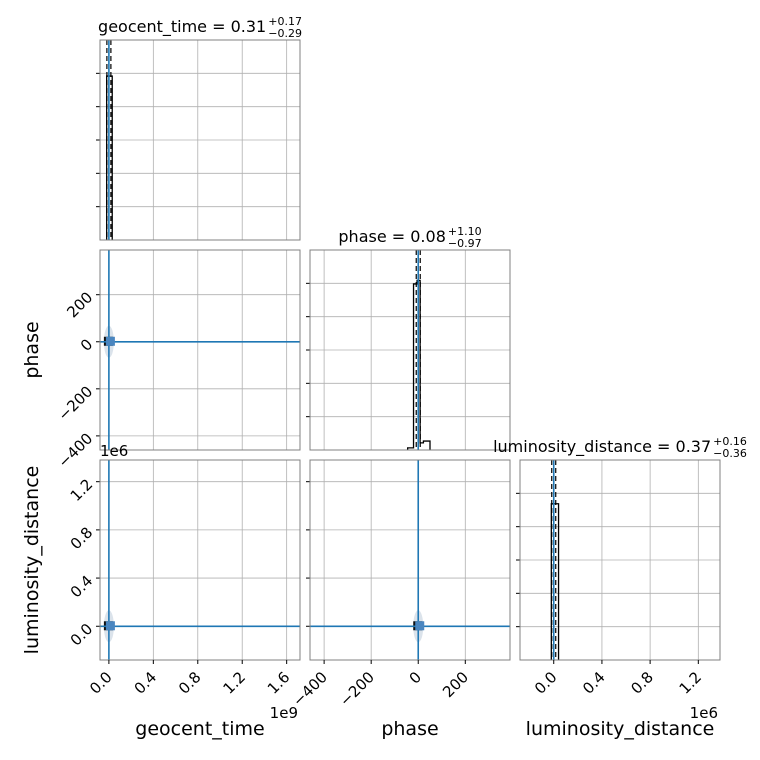 The image size is (760, 760). What do you see at coordinates (555, 581) in the screenshot?
I see `histogram-bars` at bounding box center [555, 581].